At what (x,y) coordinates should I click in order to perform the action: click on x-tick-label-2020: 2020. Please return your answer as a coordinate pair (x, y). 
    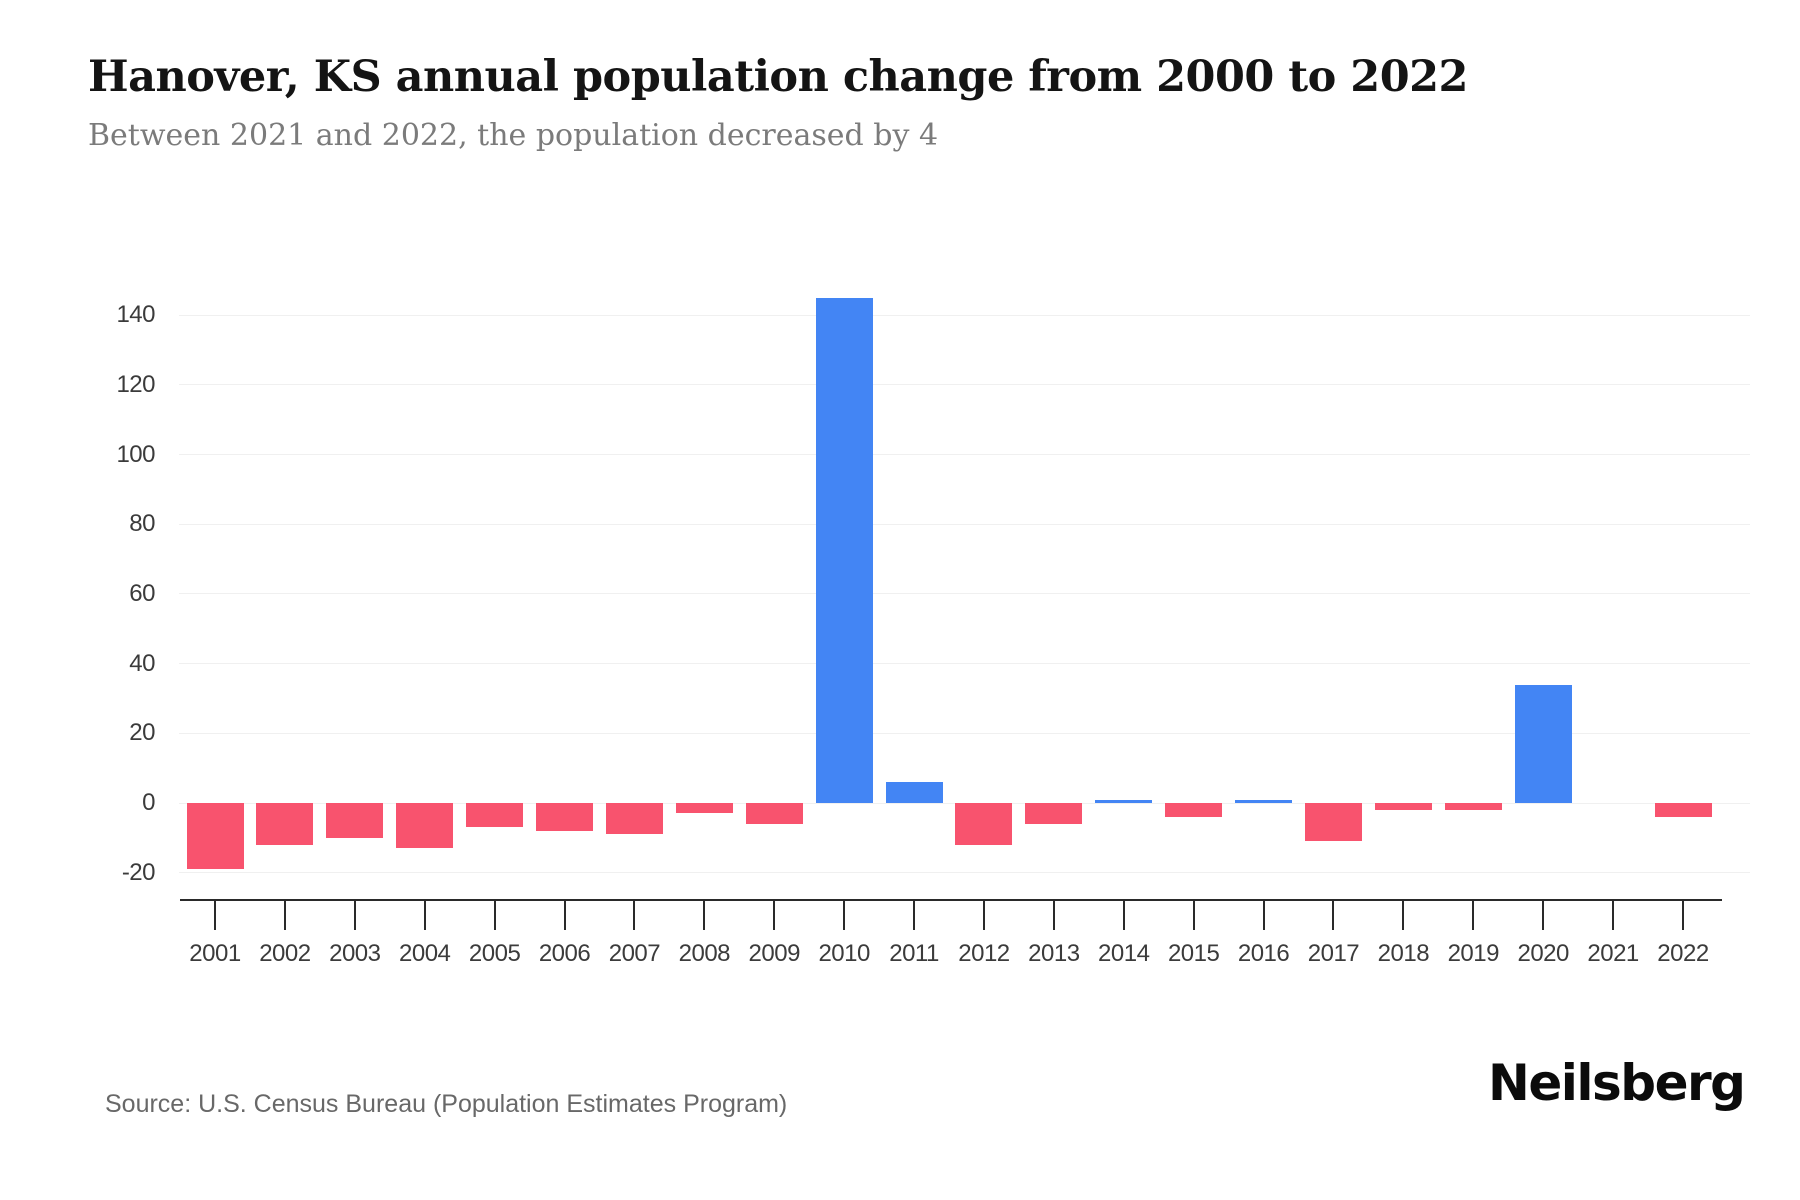
    Looking at the image, I should click on (1543, 953).